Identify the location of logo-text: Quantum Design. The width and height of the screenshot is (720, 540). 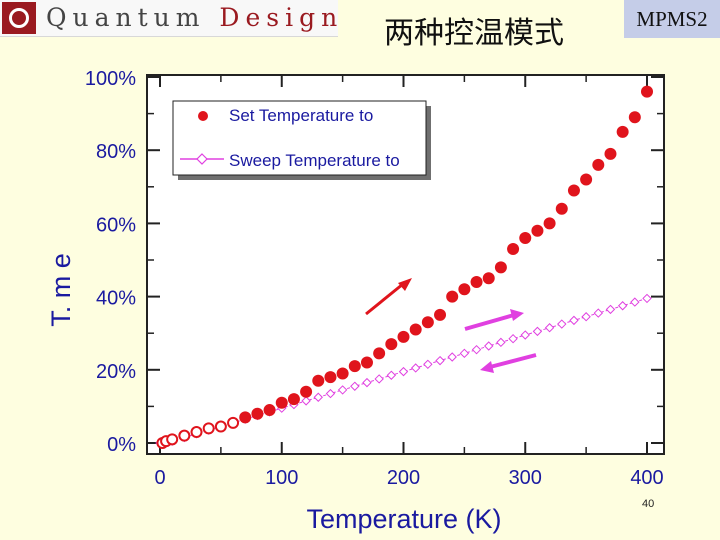
(194, 18).